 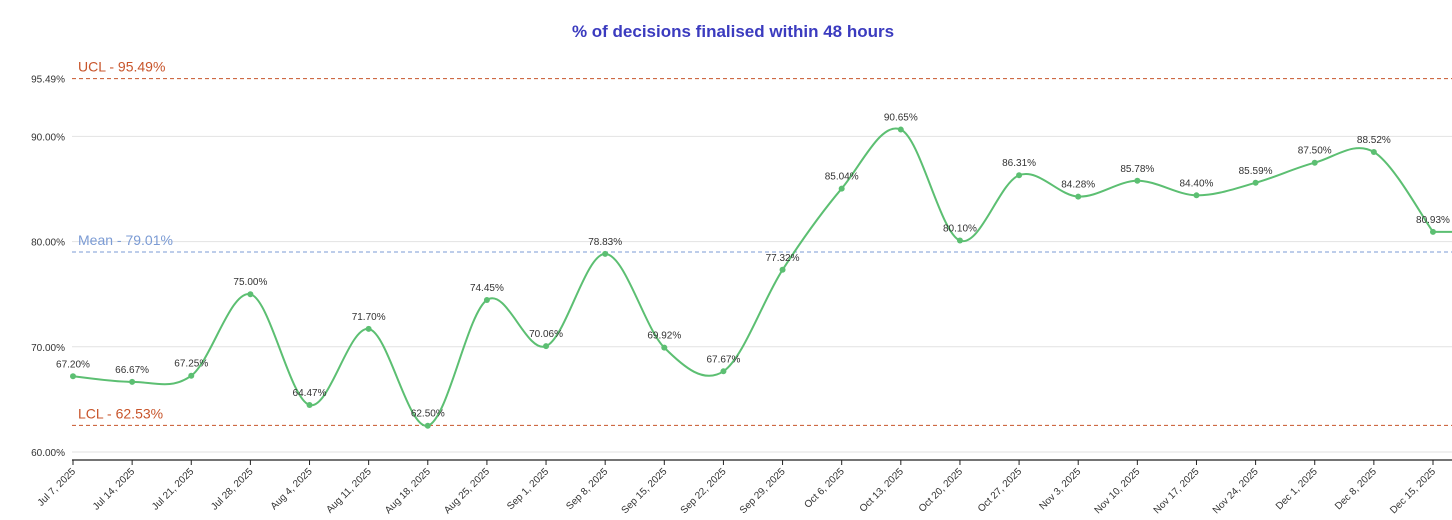 I want to click on data-label: 64.47%, so click(x=310, y=393).